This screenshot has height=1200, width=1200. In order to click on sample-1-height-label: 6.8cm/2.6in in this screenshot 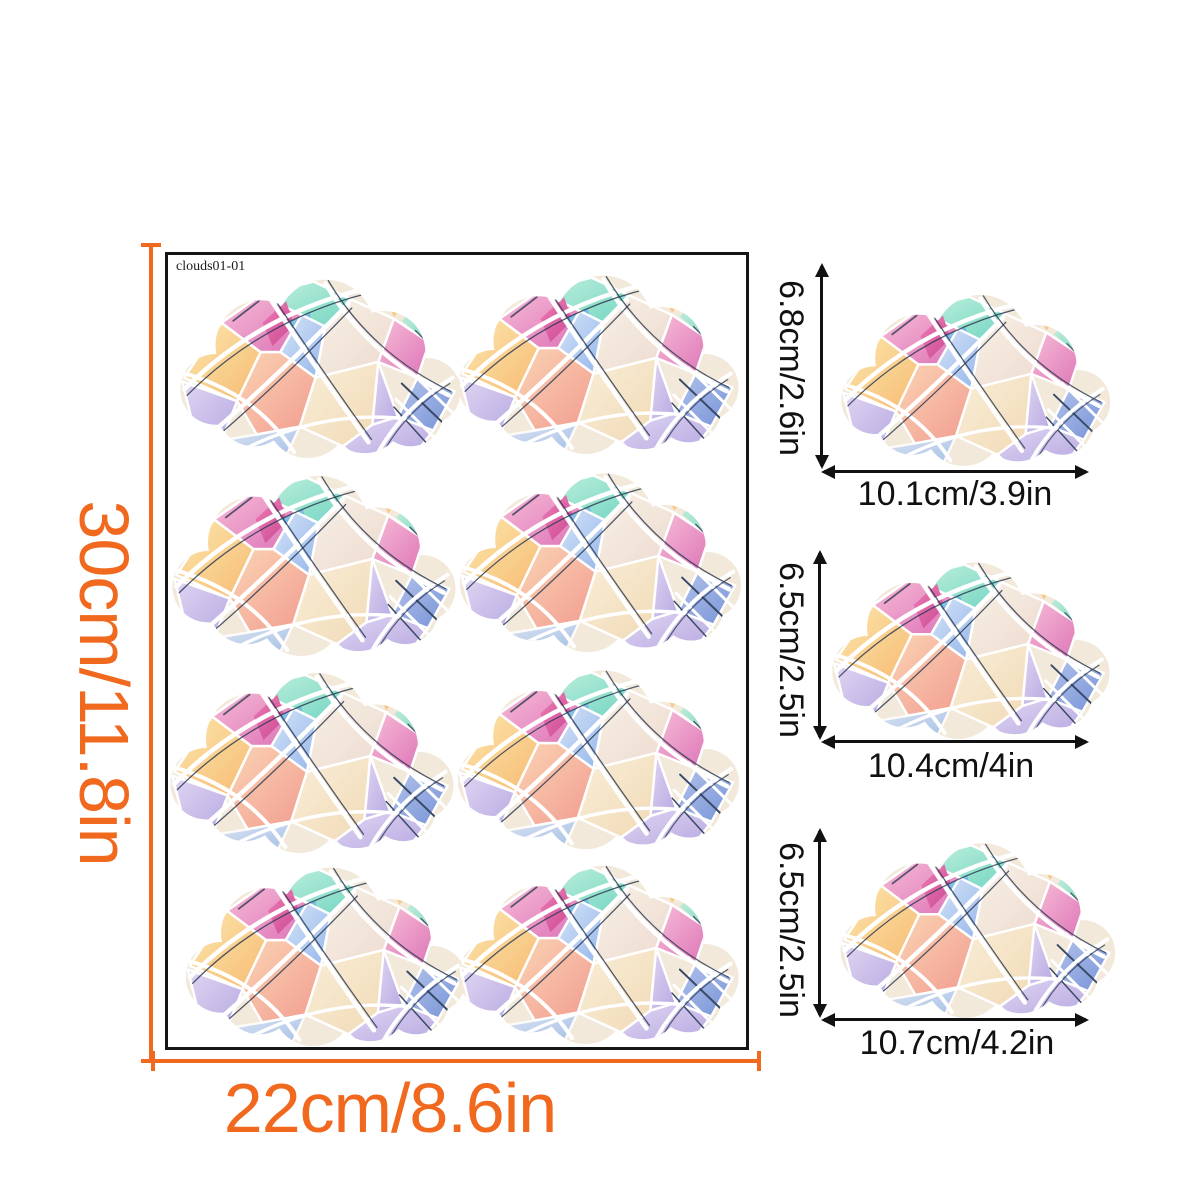, I will do `click(791, 368)`.